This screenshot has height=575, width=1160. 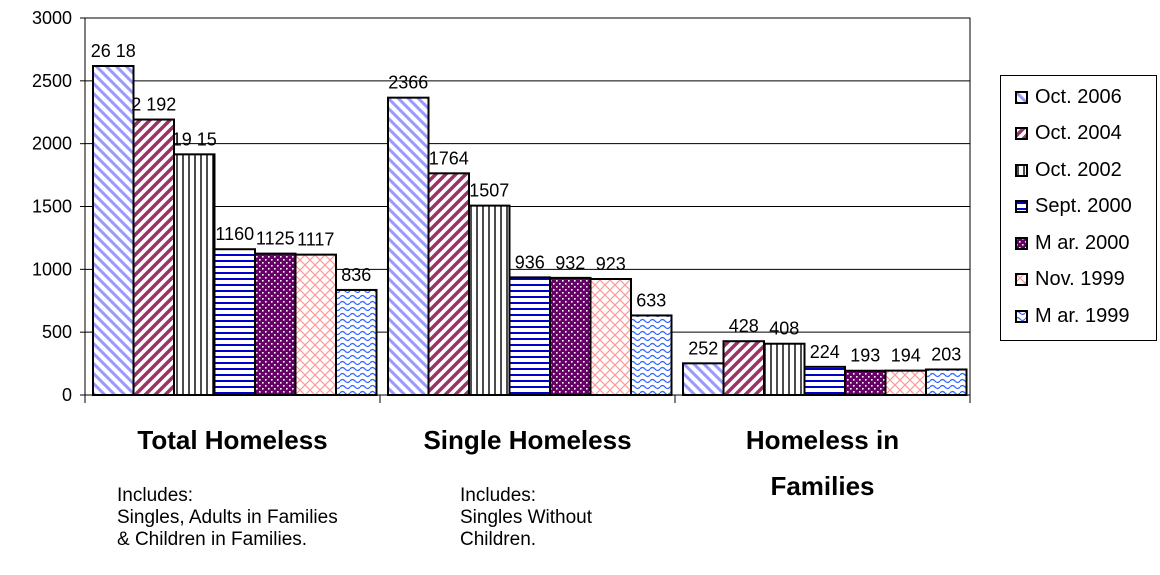 What do you see at coordinates (570, 336) in the screenshot?
I see `bar-single-homeless-m-ar-2000` at bounding box center [570, 336].